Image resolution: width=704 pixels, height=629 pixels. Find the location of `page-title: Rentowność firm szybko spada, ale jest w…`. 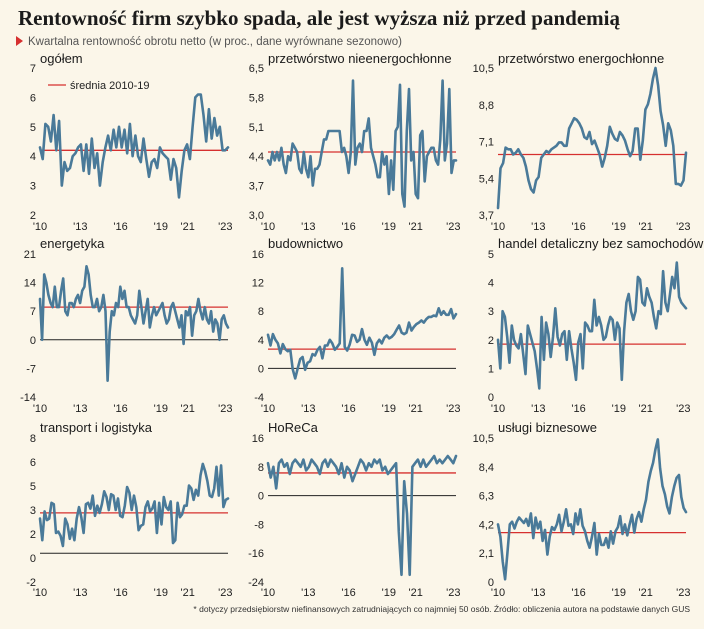

page-title: Rentowność firm szybko spada, ale jest w… is located at coordinates (319, 18).